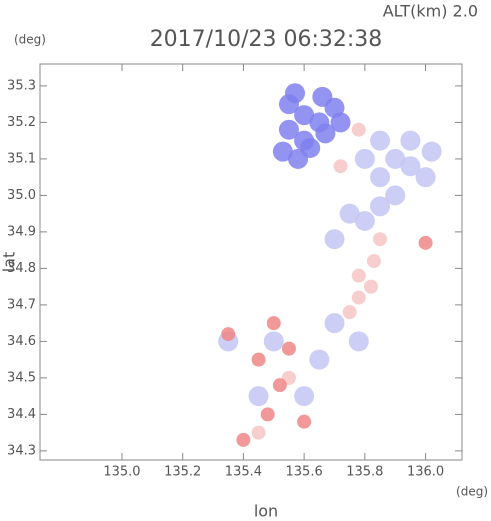  I want to click on y-tick-label: 35.2, so click(21, 122).